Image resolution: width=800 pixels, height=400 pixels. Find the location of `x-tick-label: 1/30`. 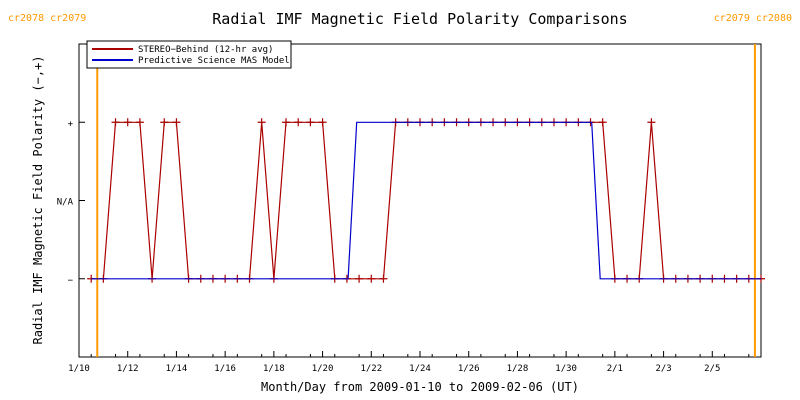

x-tick-label: 1/30 is located at coordinates (566, 369).